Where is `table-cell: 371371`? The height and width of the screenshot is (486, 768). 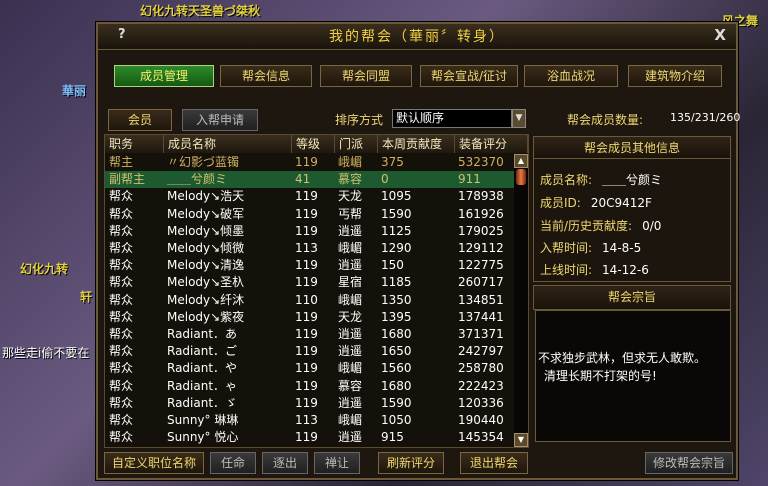
table-cell: 371371 is located at coordinates (481, 334).